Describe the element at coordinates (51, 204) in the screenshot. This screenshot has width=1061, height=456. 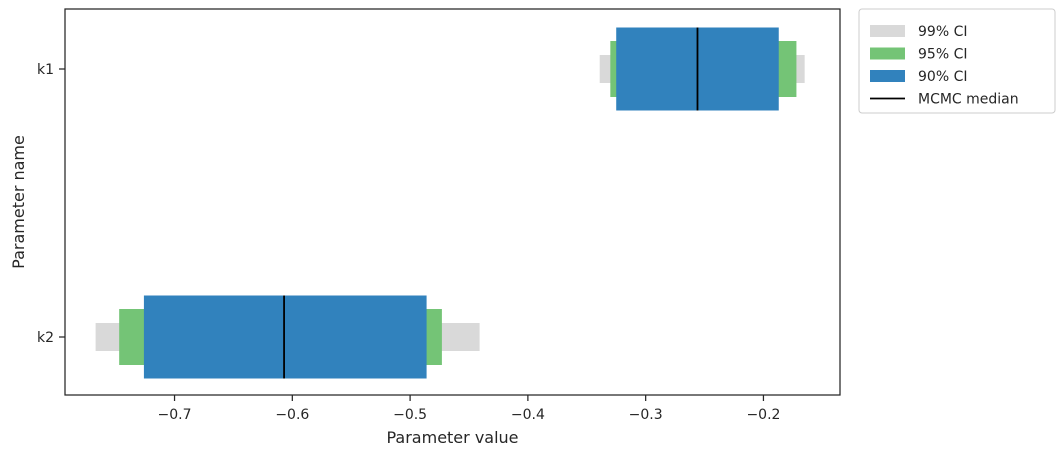
I see `y-axis: k1 k2` at that location.